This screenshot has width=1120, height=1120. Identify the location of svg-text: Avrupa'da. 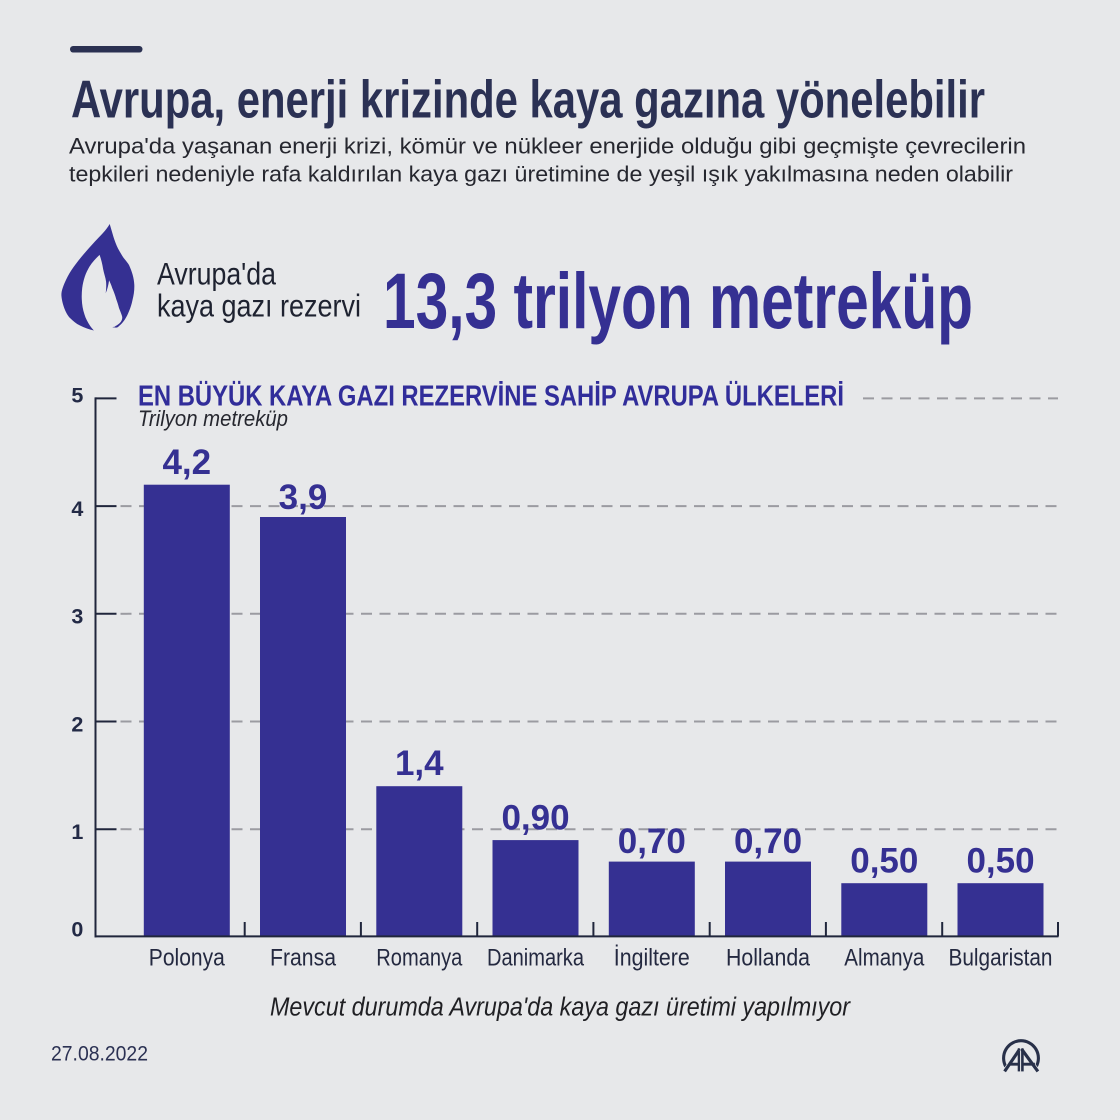
(216, 273).